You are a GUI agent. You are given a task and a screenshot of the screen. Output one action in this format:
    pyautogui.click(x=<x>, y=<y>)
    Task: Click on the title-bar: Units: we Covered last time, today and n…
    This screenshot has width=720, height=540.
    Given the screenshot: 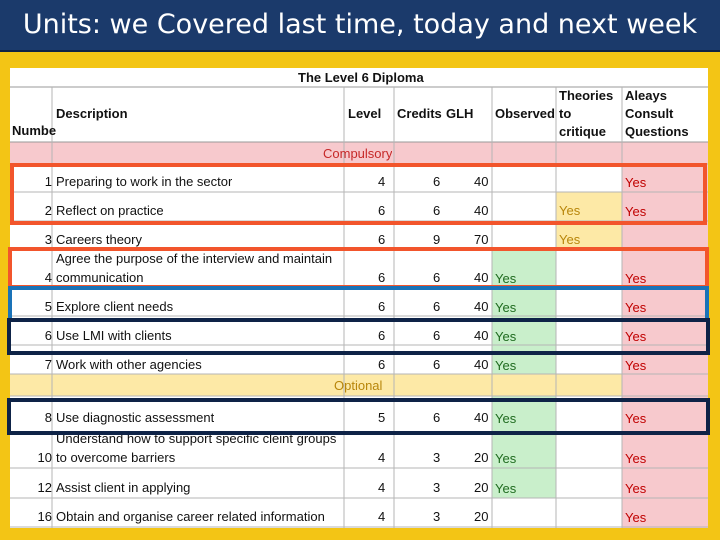 What is the action you would take?
    pyautogui.click(x=360, y=26)
    